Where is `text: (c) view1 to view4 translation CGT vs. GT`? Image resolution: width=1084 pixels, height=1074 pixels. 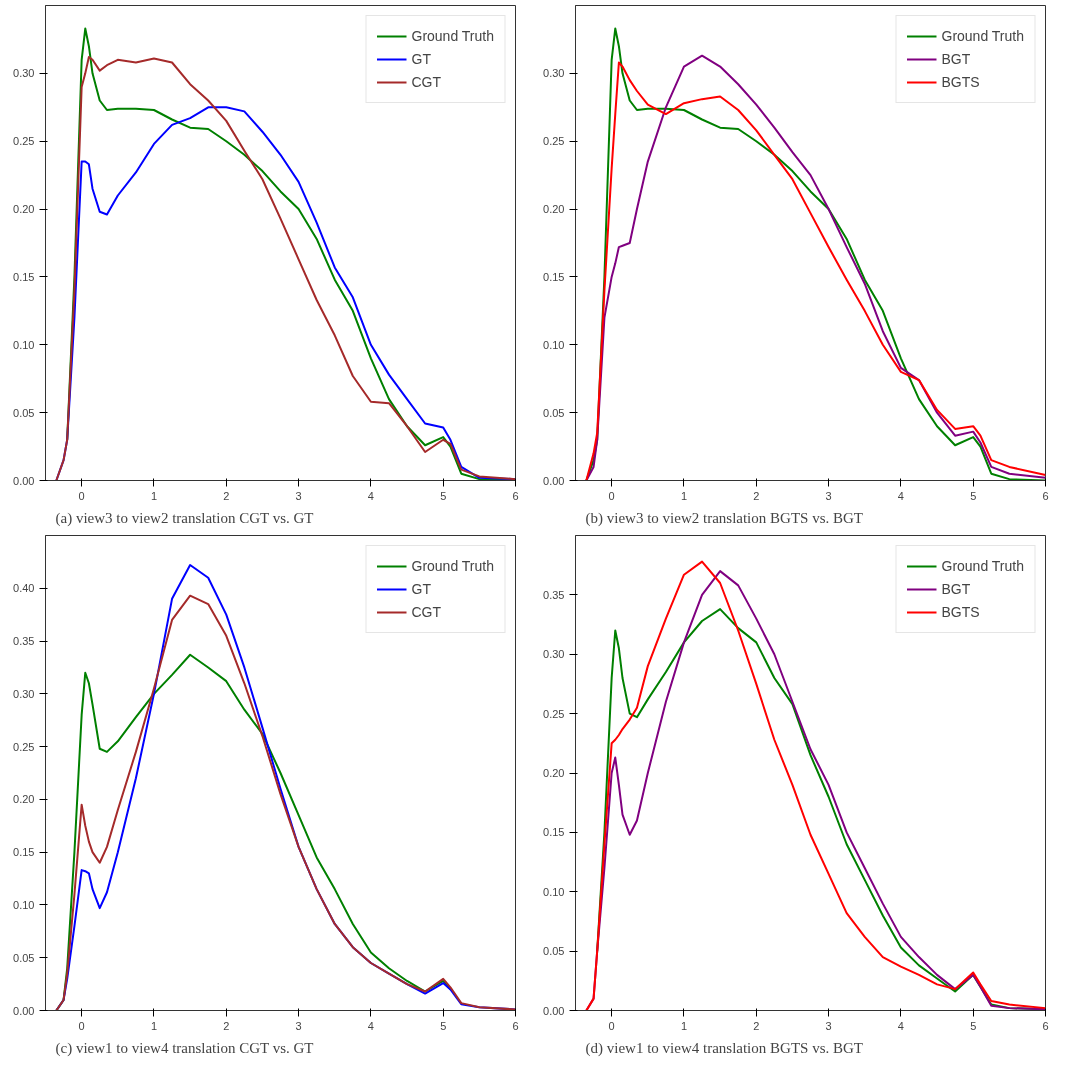 text: (c) view1 to view4 translation CGT vs. GT is located at coordinates (184, 1048).